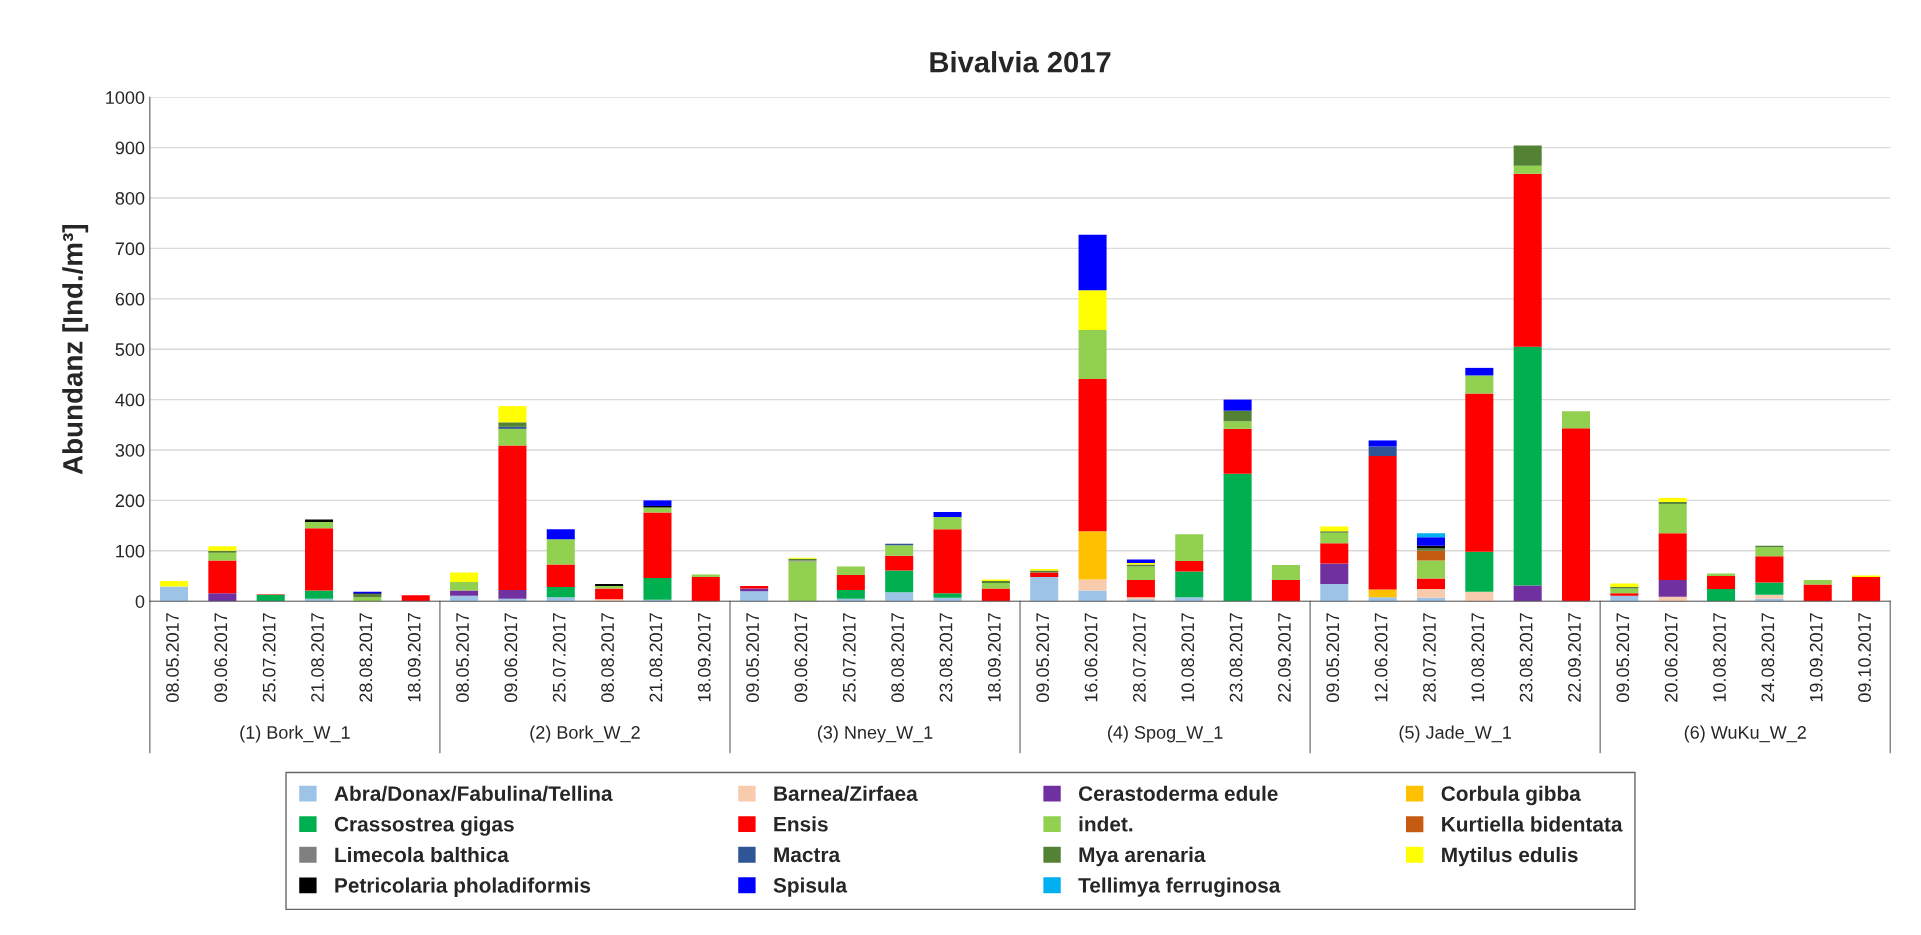 Image resolution: width=1921 pixels, height=935 pixels. Describe the element at coordinates (422, 854) in the screenshot. I see `legend-label: Limecola balthica` at that location.